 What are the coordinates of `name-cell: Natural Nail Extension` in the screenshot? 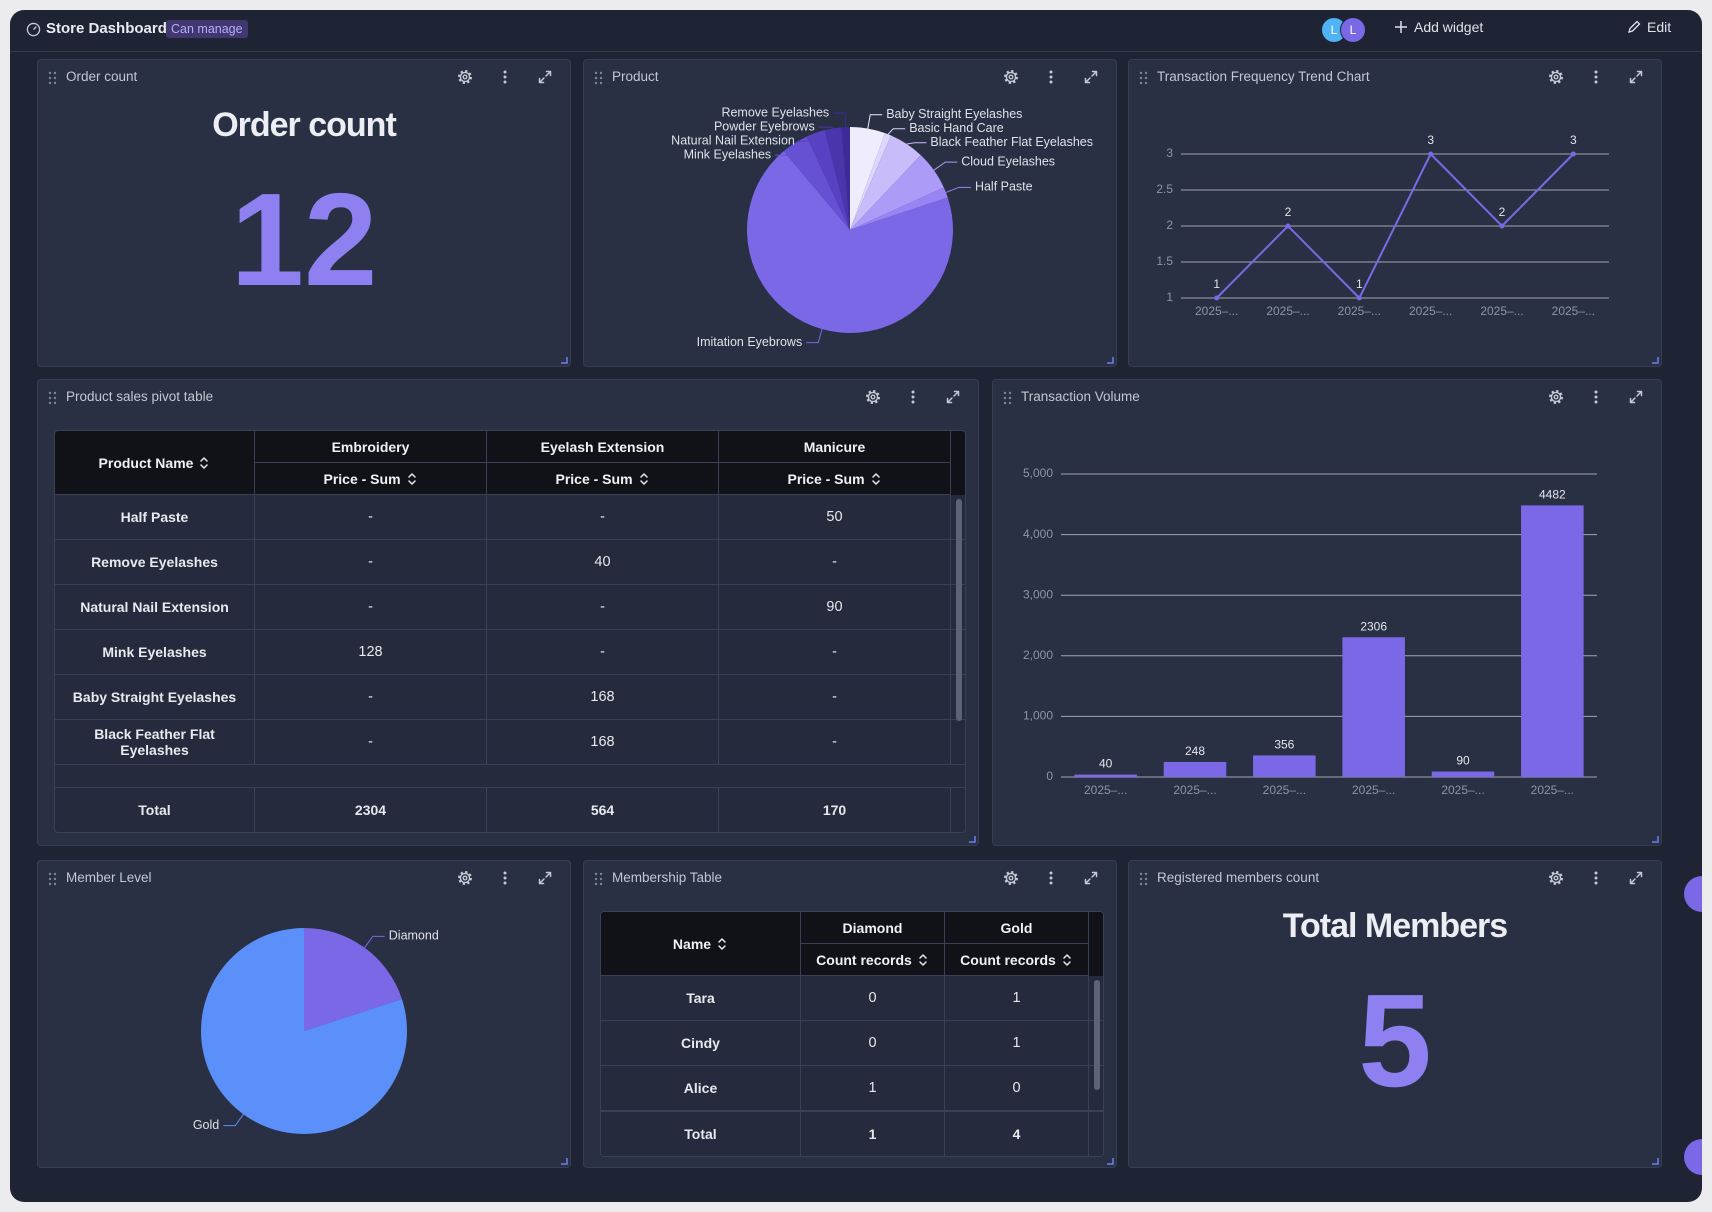 It's located at (155, 607).